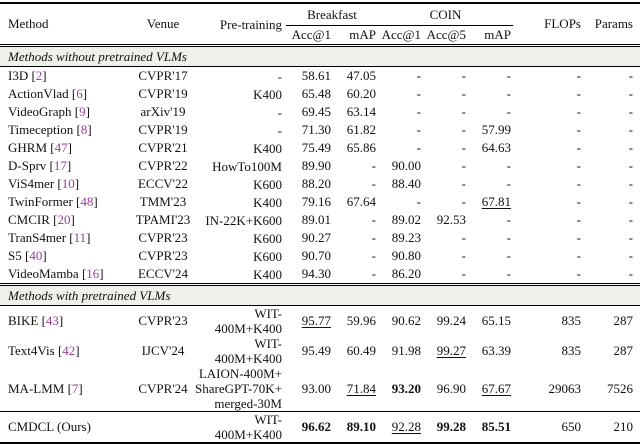 This screenshot has width=640, height=444. What do you see at coordinates (406, 273) in the screenshot?
I see `coin-acc1-cell: 86.20` at bounding box center [406, 273].